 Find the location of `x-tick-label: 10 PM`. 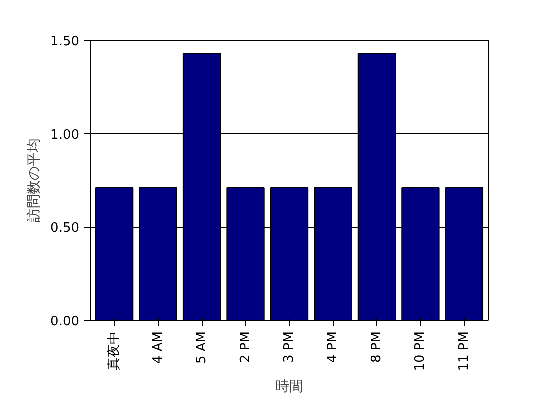

x-tick-label: 10 PM is located at coordinates (420, 351).